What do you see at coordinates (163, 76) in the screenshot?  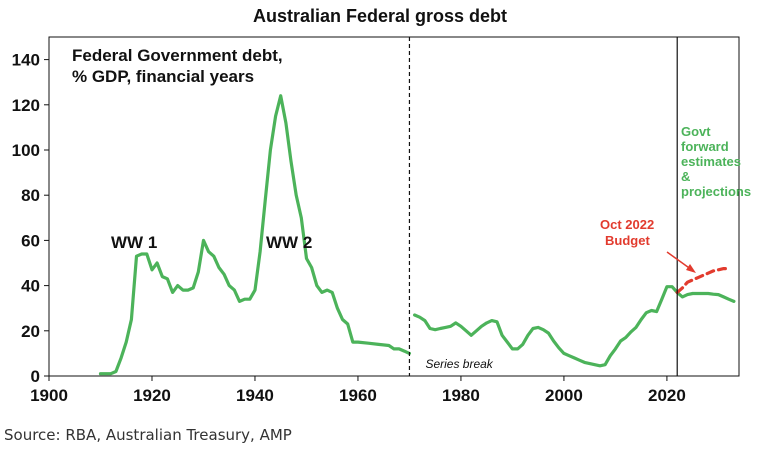 I see `inner-title-line2: % GDP, financial years` at bounding box center [163, 76].